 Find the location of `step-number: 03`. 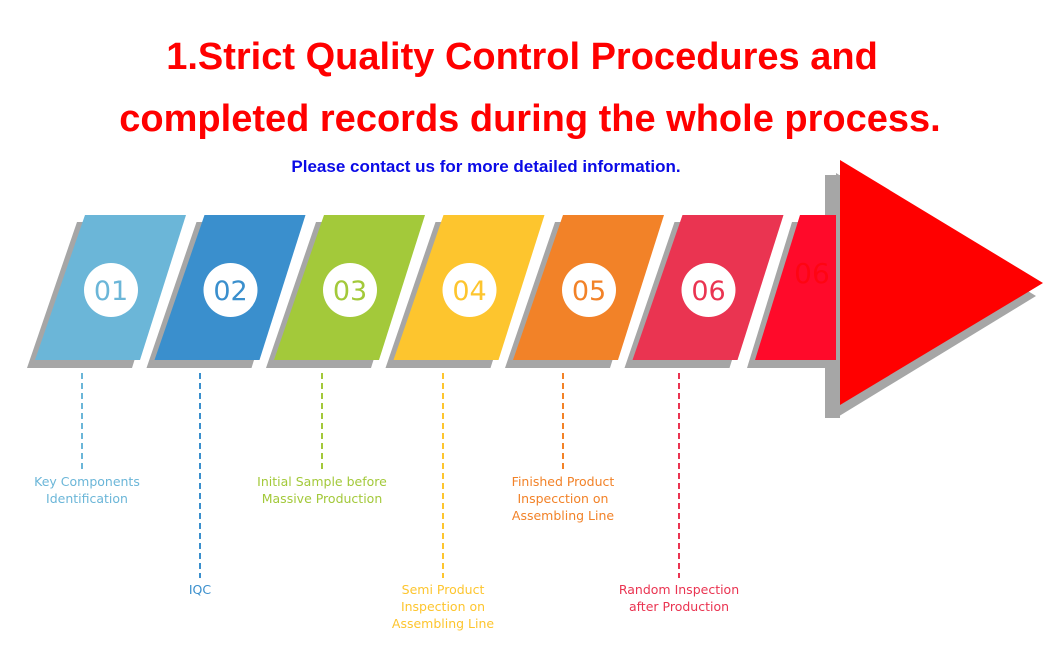

step-number: 03 is located at coordinates (350, 291).